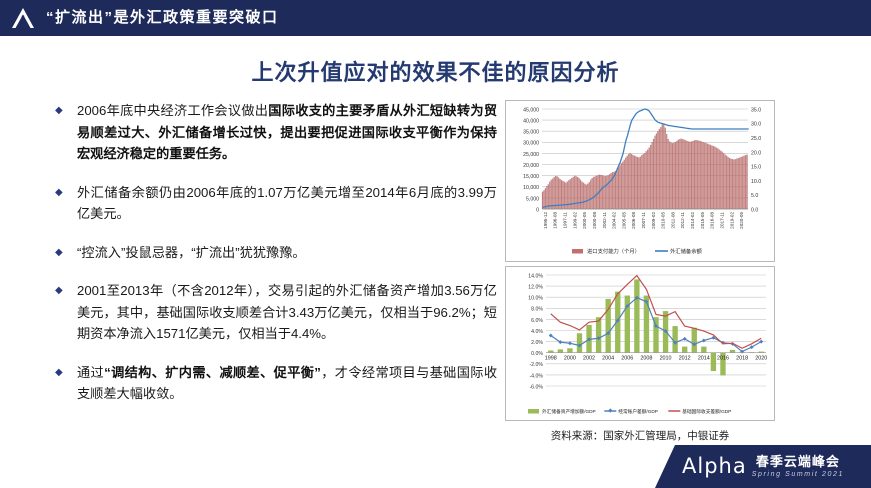  What do you see at coordinates (173, 110) in the screenshot?
I see `bullet-plain-text: 2006年底中央经济工作会议做出` at bounding box center [173, 110].